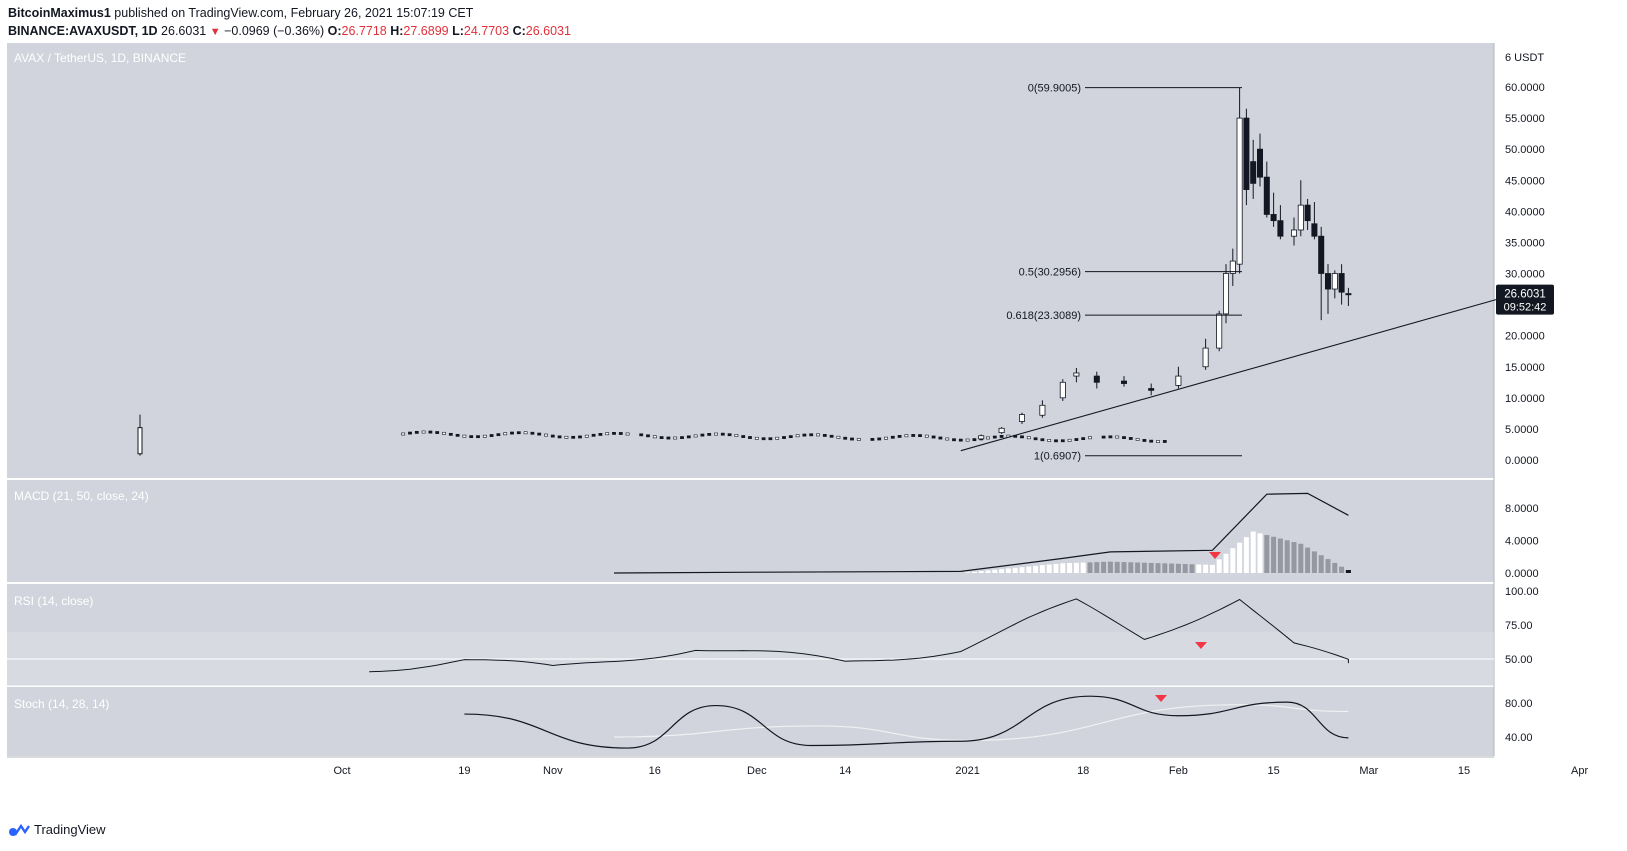 The height and width of the screenshot is (851, 1627). What do you see at coordinates (1161, 698) in the screenshot?
I see `stoch-sell-arrow-icon` at bounding box center [1161, 698].